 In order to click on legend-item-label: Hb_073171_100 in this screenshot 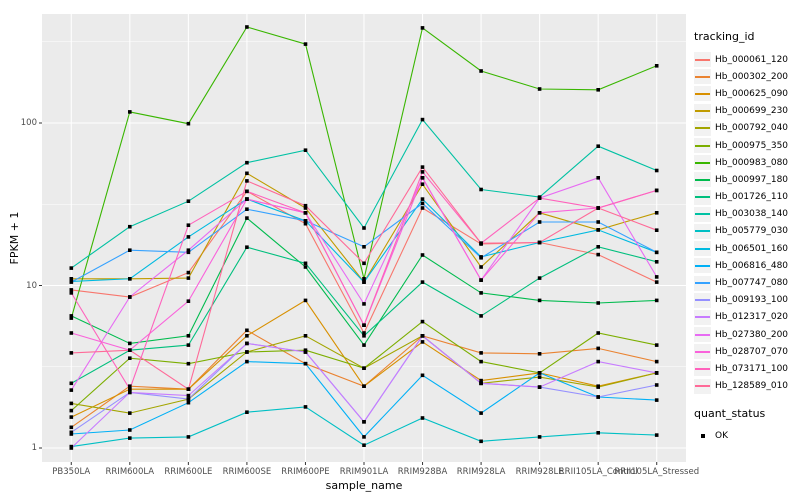, I will do `click(752, 368)`.